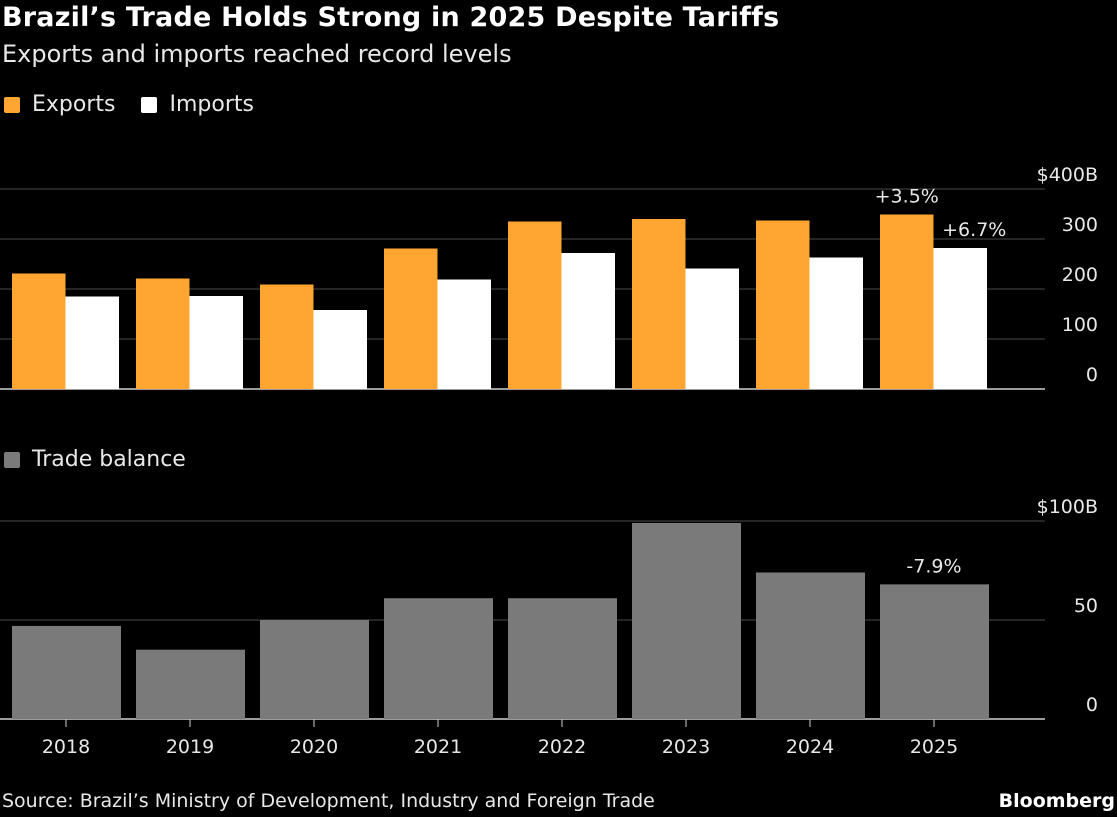  What do you see at coordinates (464, 334) in the screenshot?
I see `bar-imports-2021` at bounding box center [464, 334].